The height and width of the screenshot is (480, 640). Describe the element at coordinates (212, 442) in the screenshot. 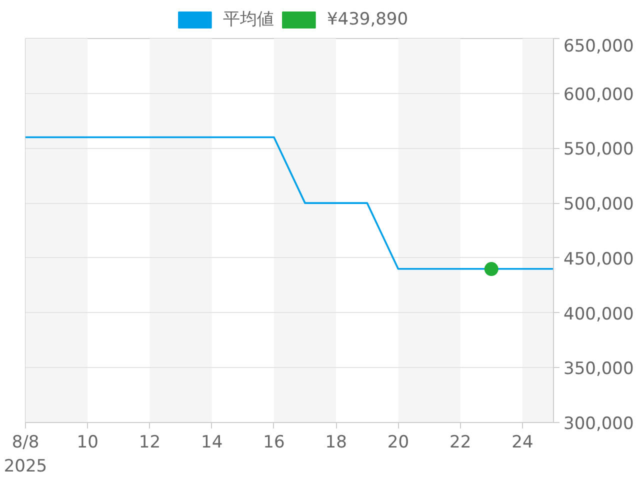

I see `x-tick-label: 14` at that location.